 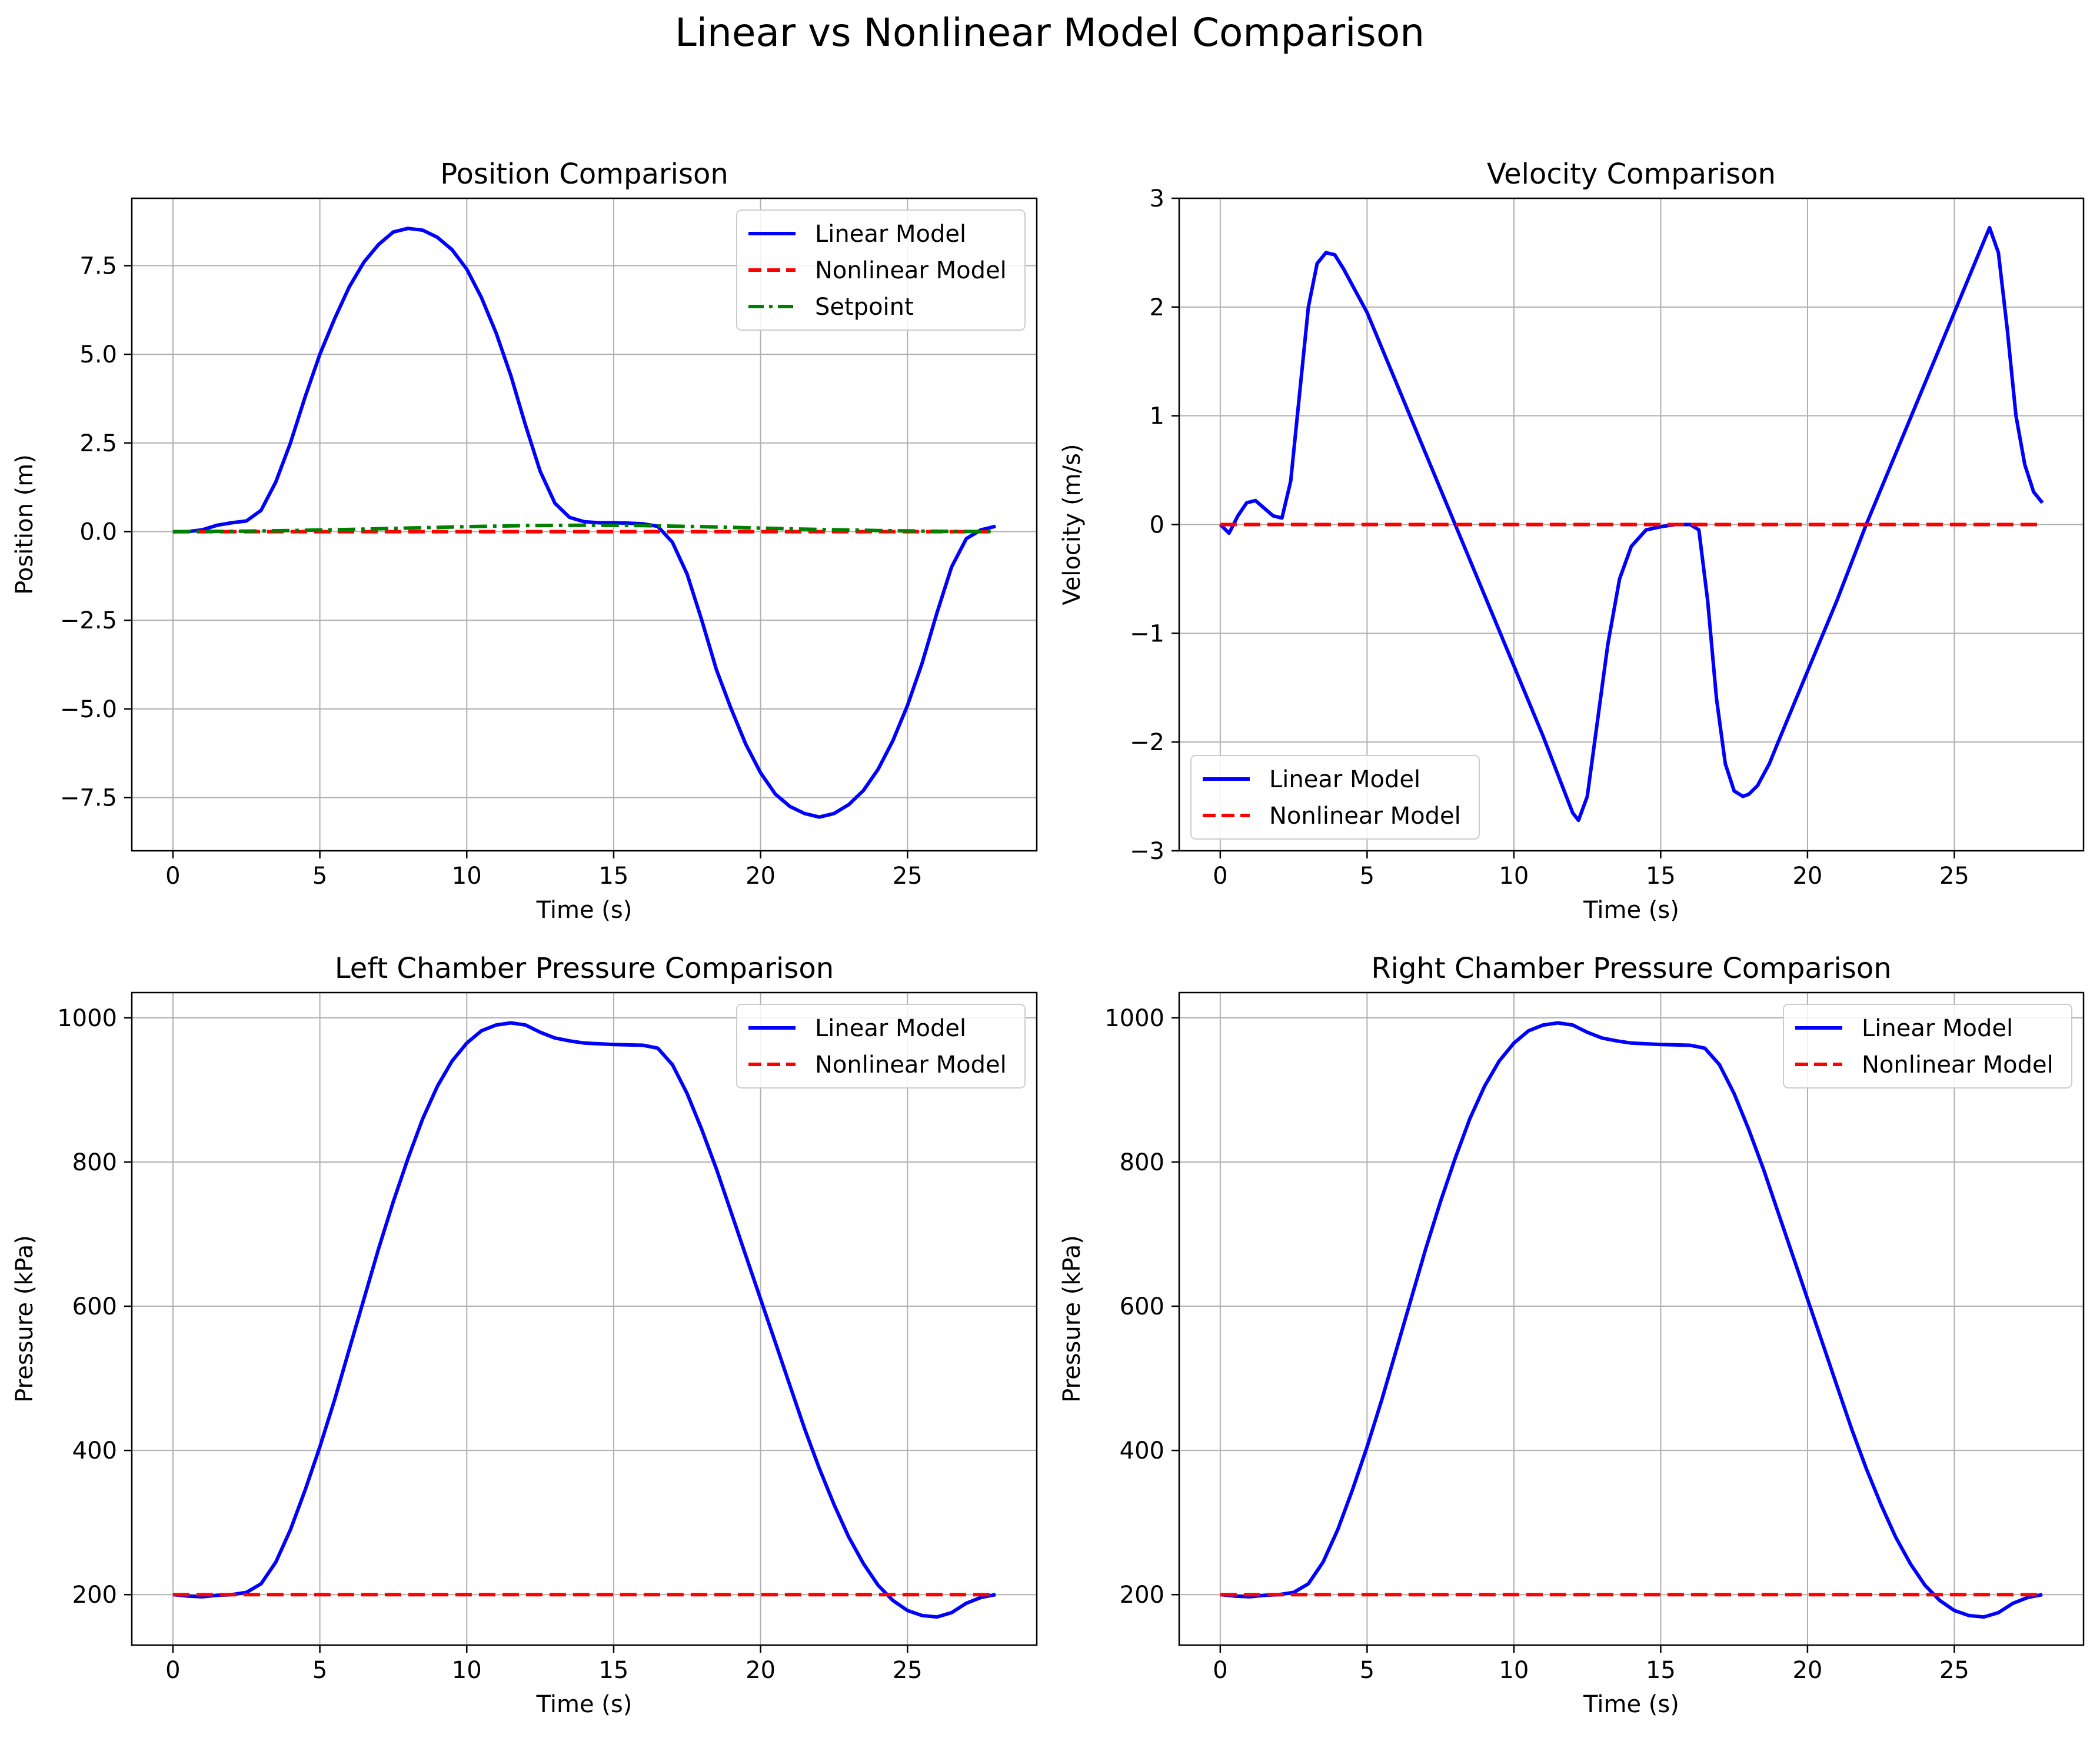 What do you see at coordinates (1631, 910) in the screenshot?
I see `velocity-xlabel: Time (s)` at bounding box center [1631, 910].